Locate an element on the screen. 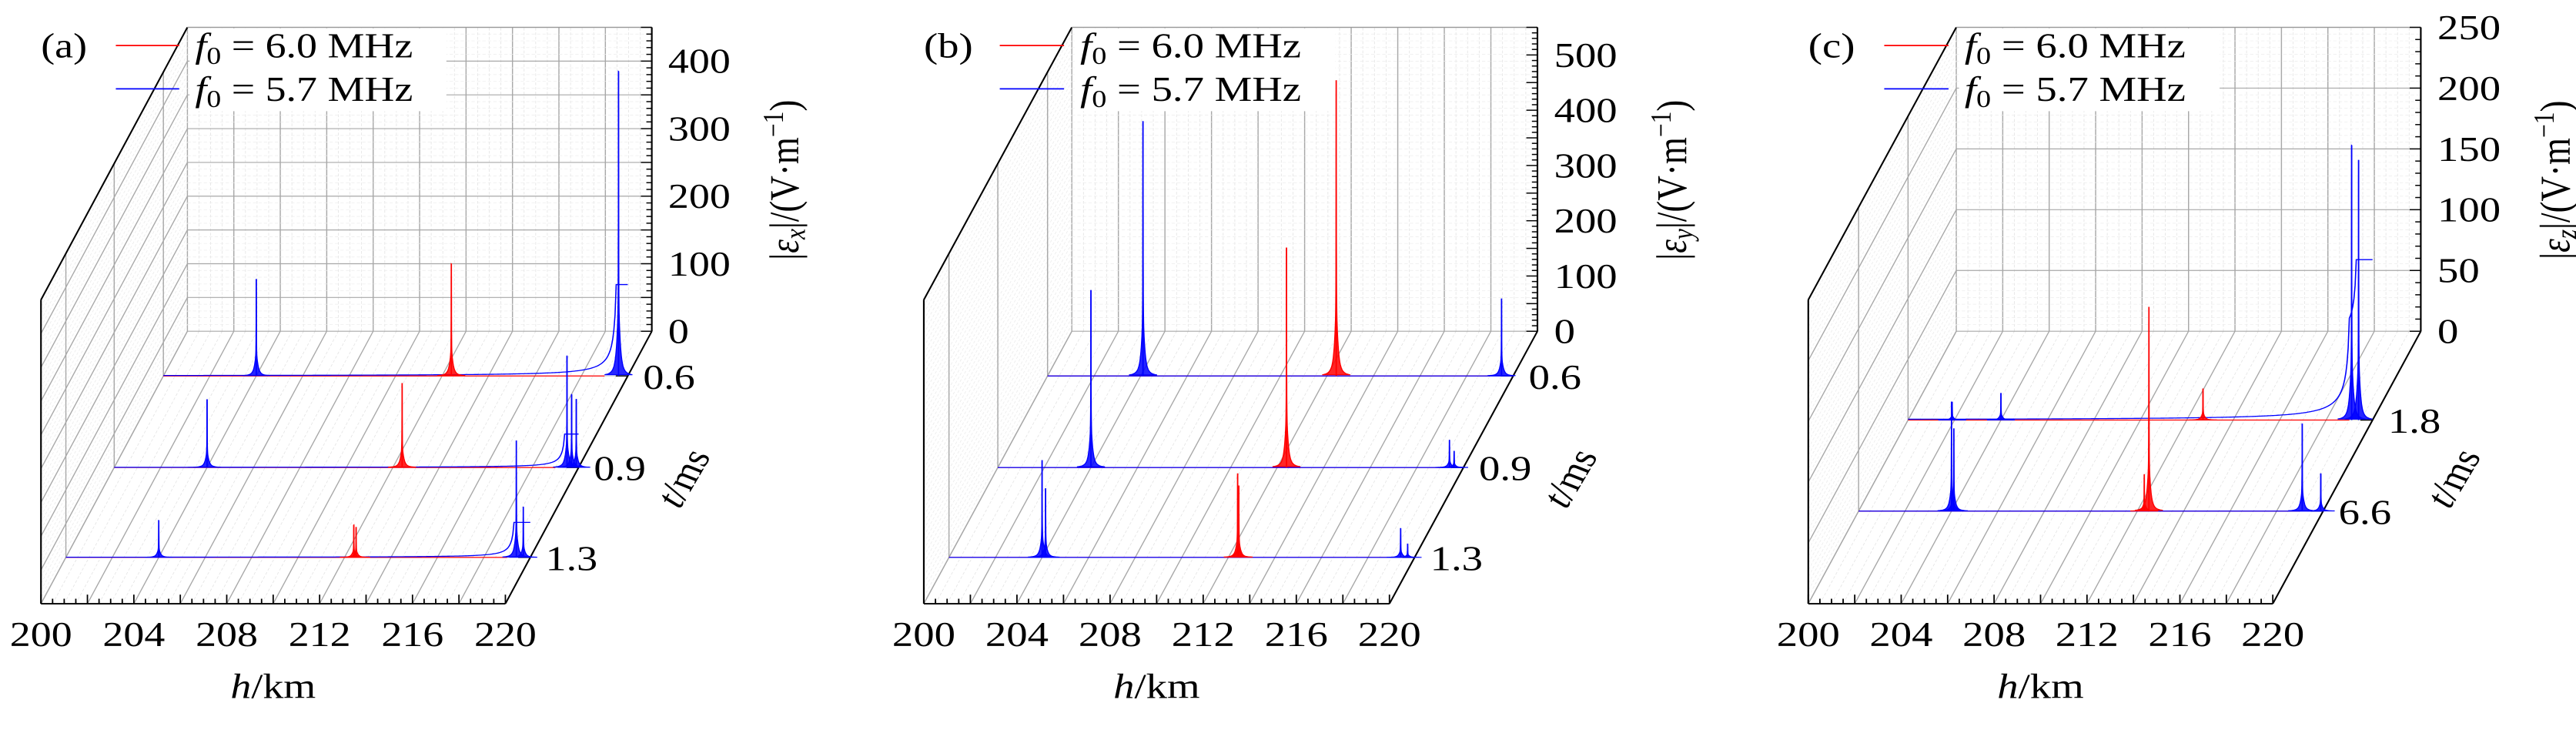 Image resolution: width=2576 pixels, height=750 pixels. t-axis is located at coordinates (2347, 467).